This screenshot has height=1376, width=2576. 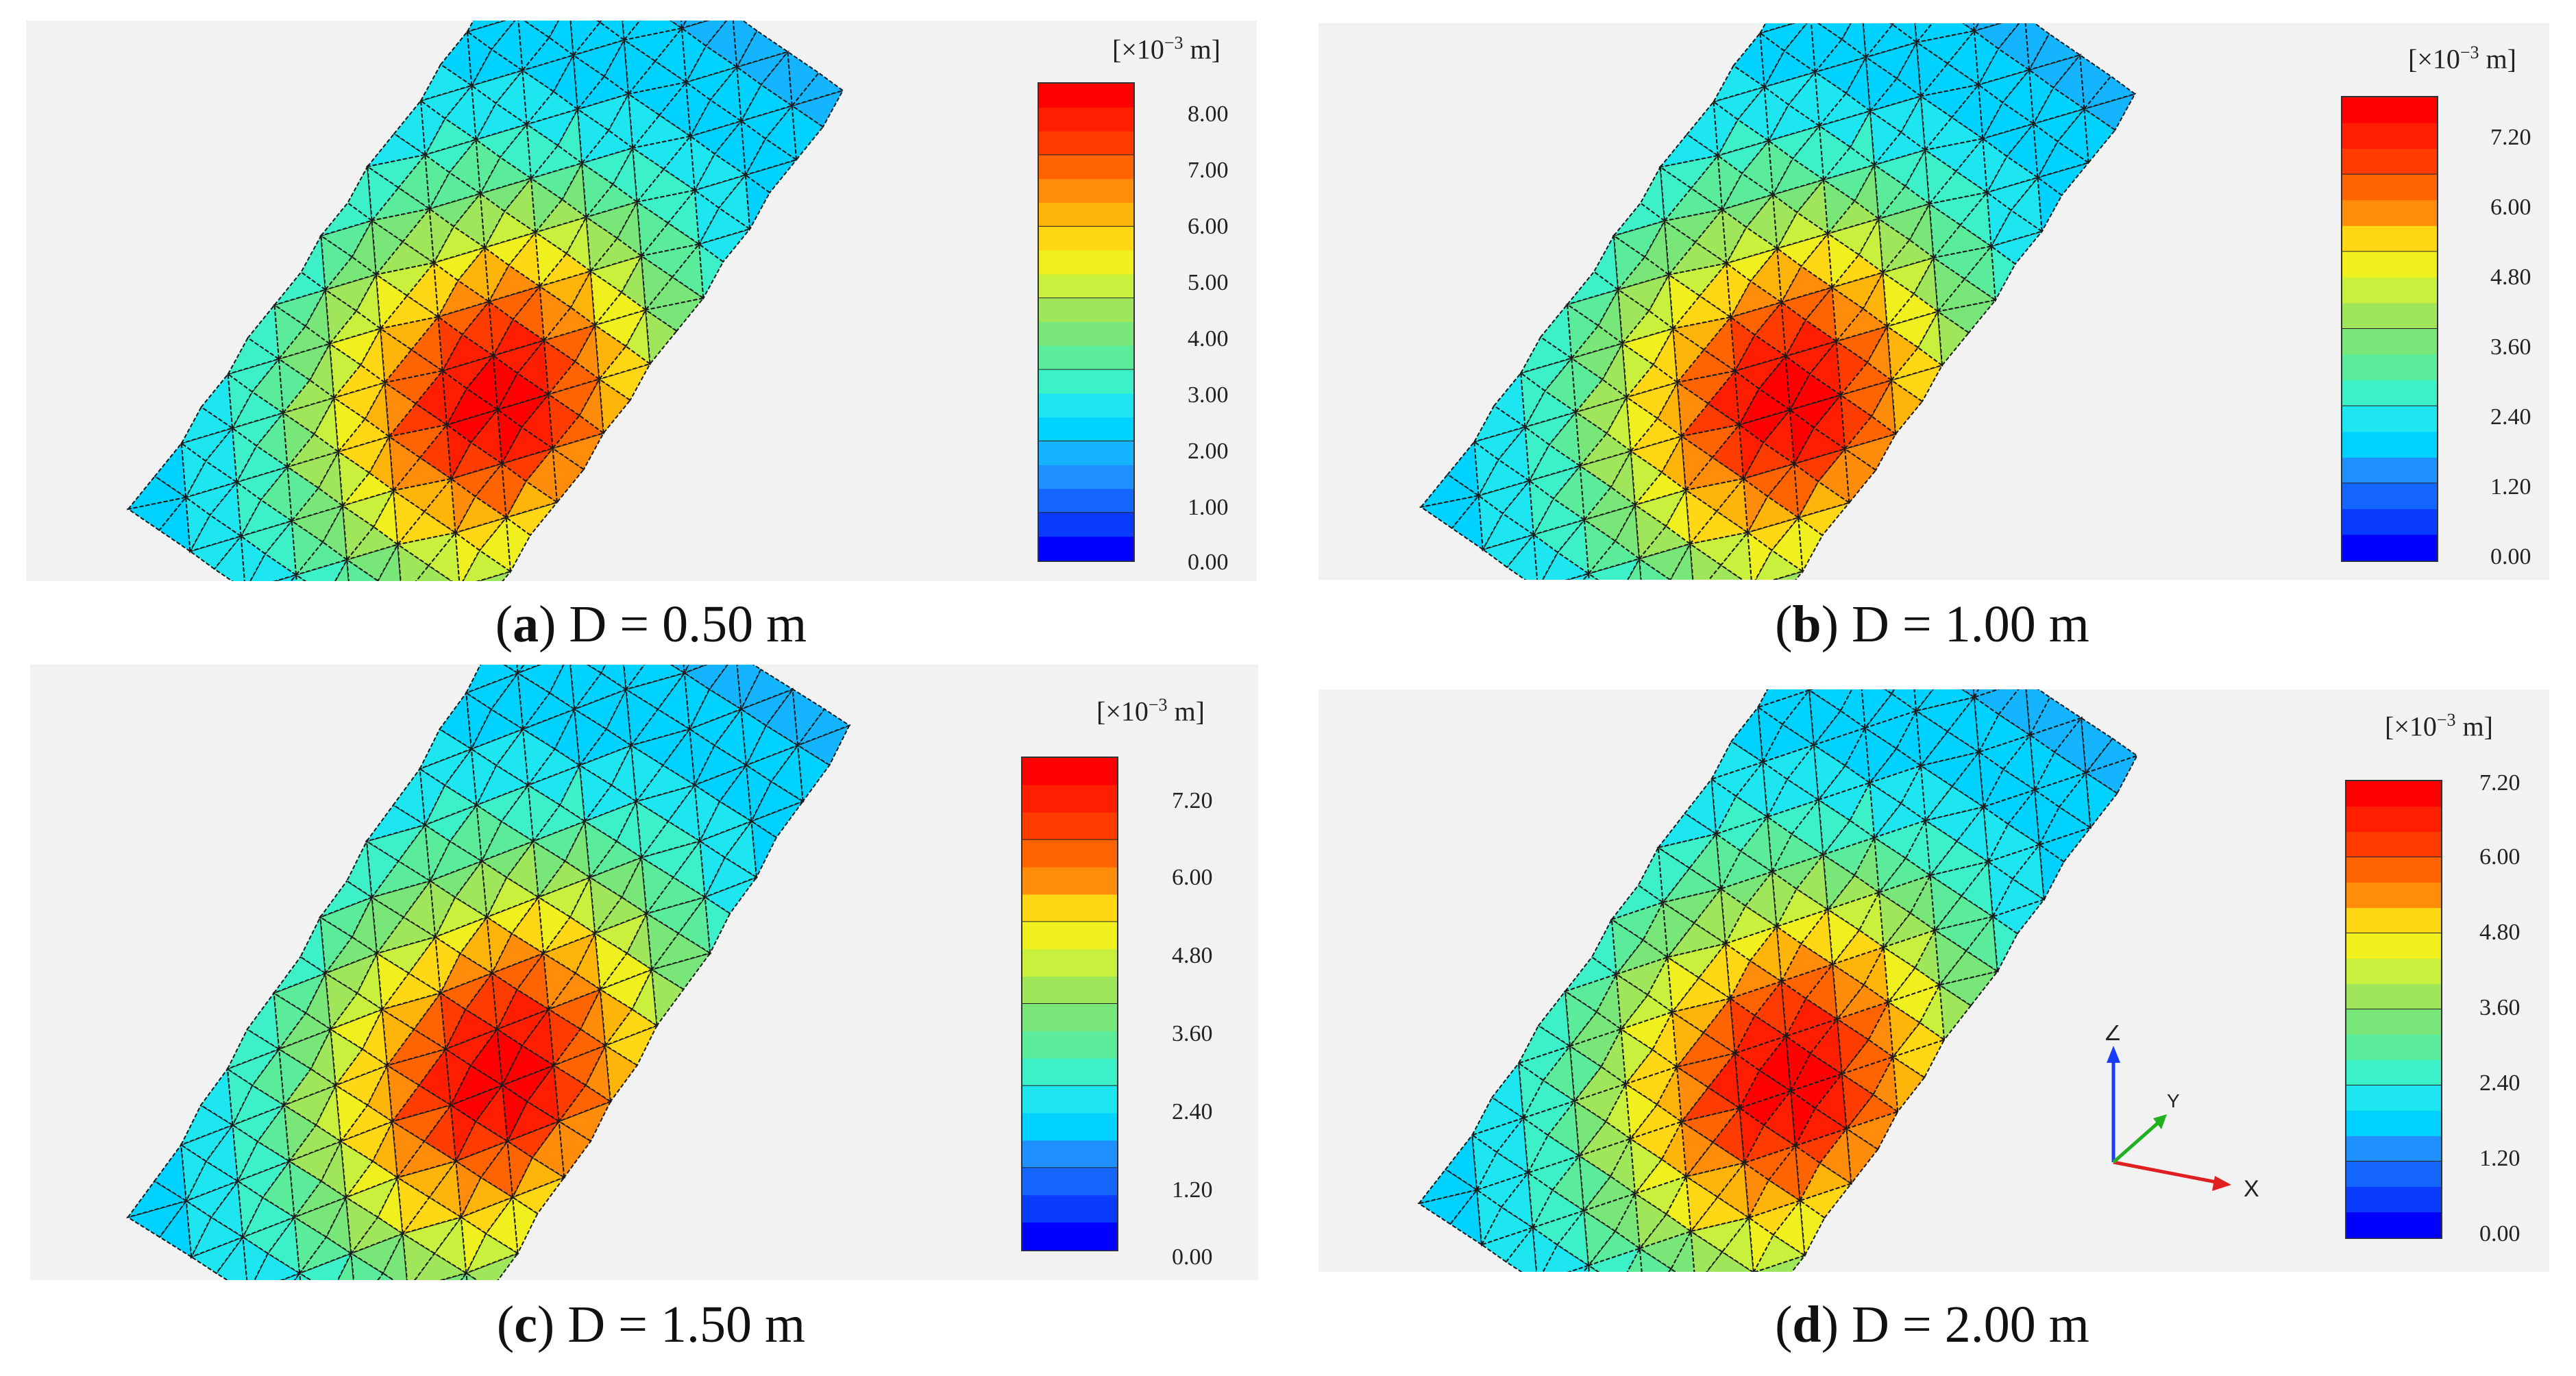 What do you see at coordinates (2462, 58) in the screenshot?
I see `panel-b-legend-title: [×10−3 m]` at bounding box center [2462, 58].